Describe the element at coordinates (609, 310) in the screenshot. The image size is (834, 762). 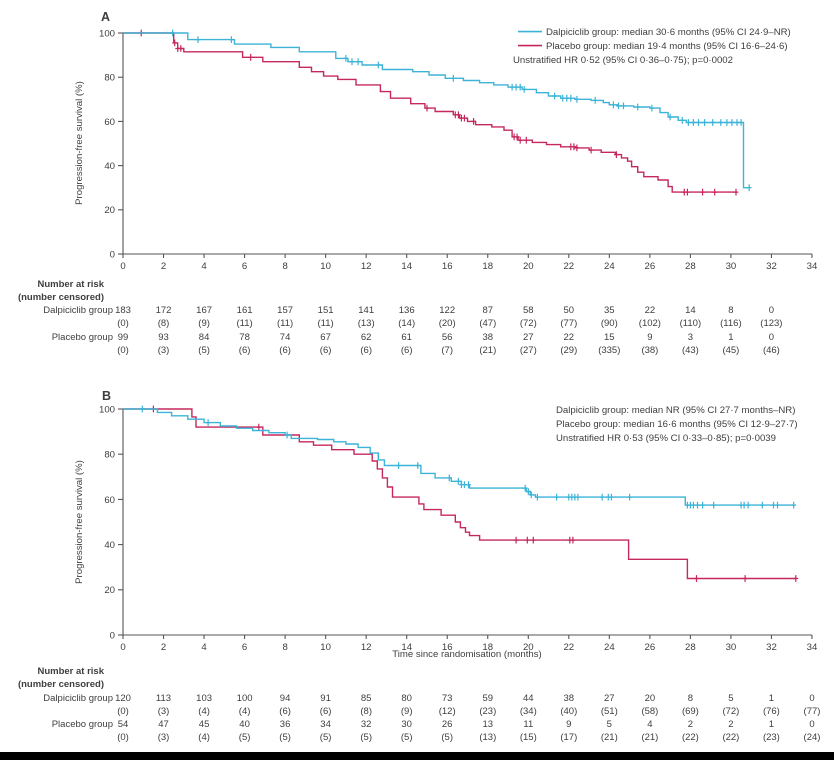
I see `table-a-risk-count: 35` at that location.